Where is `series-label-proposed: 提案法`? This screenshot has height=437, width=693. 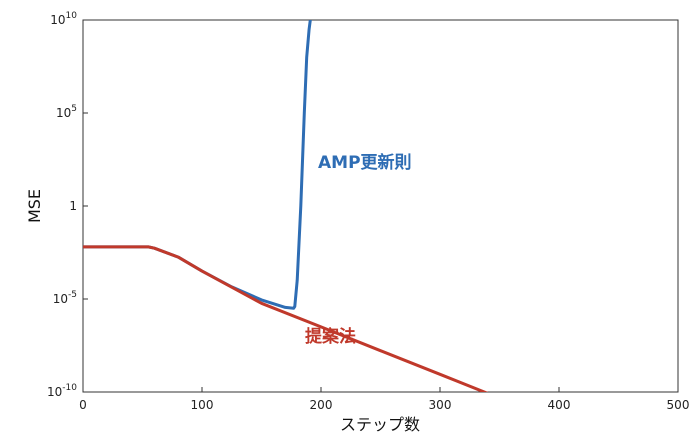
series-label-proposed: 提案法 is located at coordinates (330, 336).